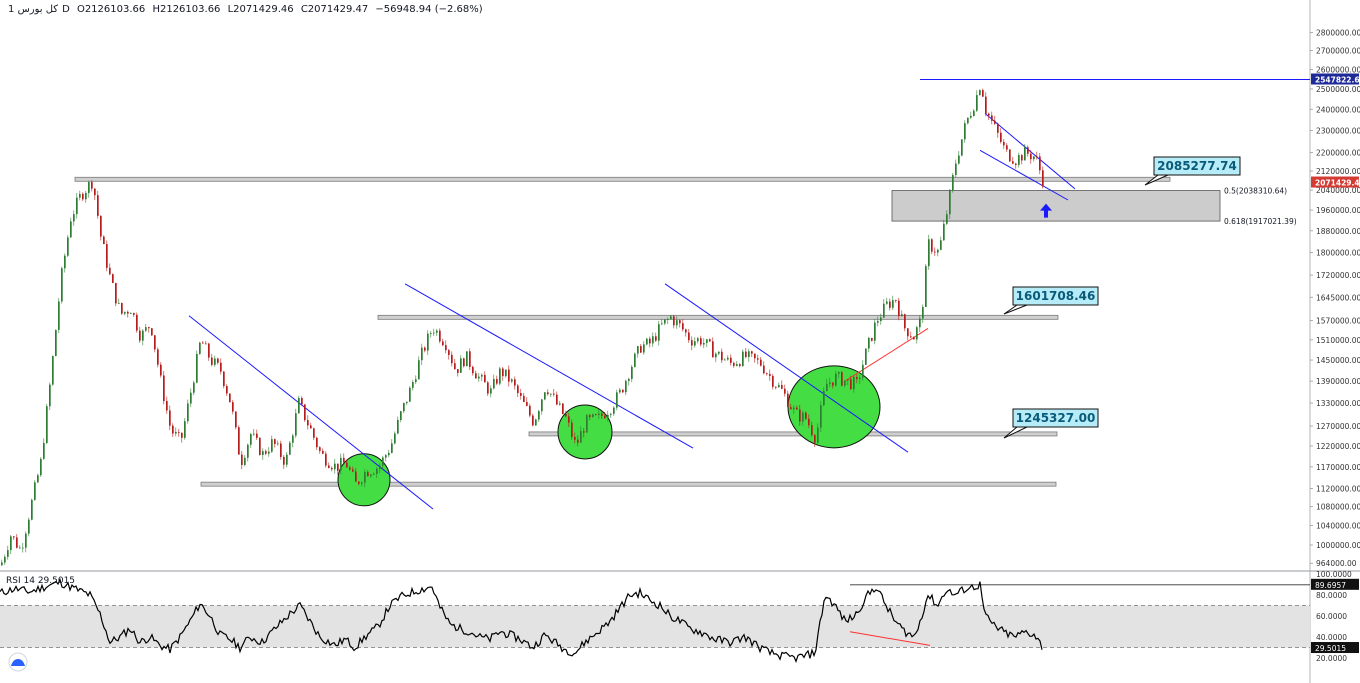 The width and height of the screenshot is (1360, 683). What do you see at coordinates (1192, 171) in the screenshot?
I see `level-callout-1: 2085277.74` at bounding box center [1192, 171].